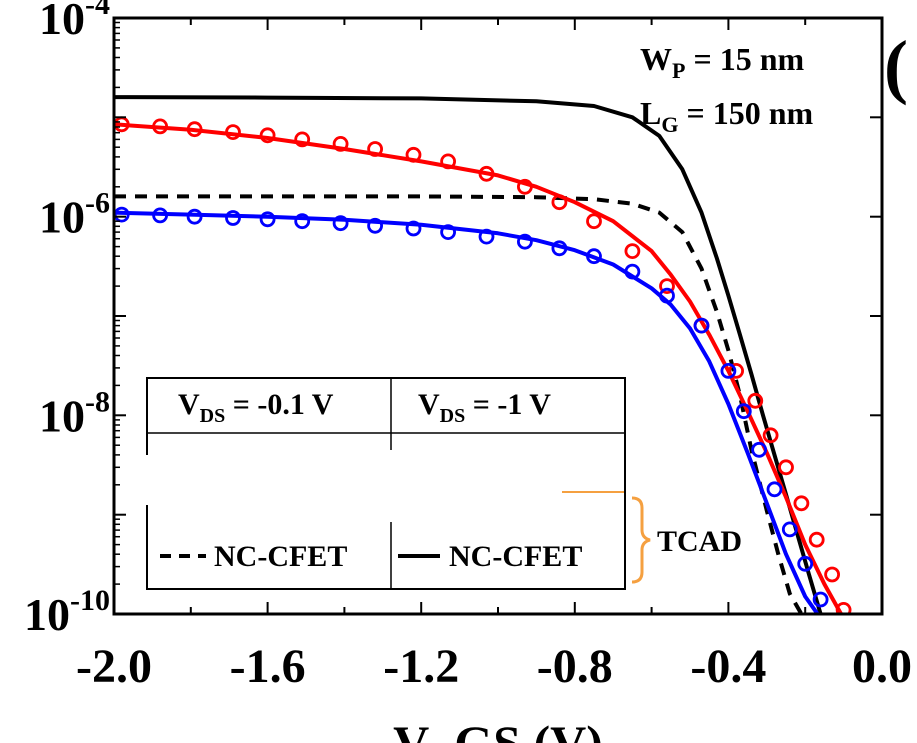 The image size is (917, 743). Describe the element at coordinates (722, 62) in the screenshot. I see `annotation-wp: WP = 15 nm` at that location.